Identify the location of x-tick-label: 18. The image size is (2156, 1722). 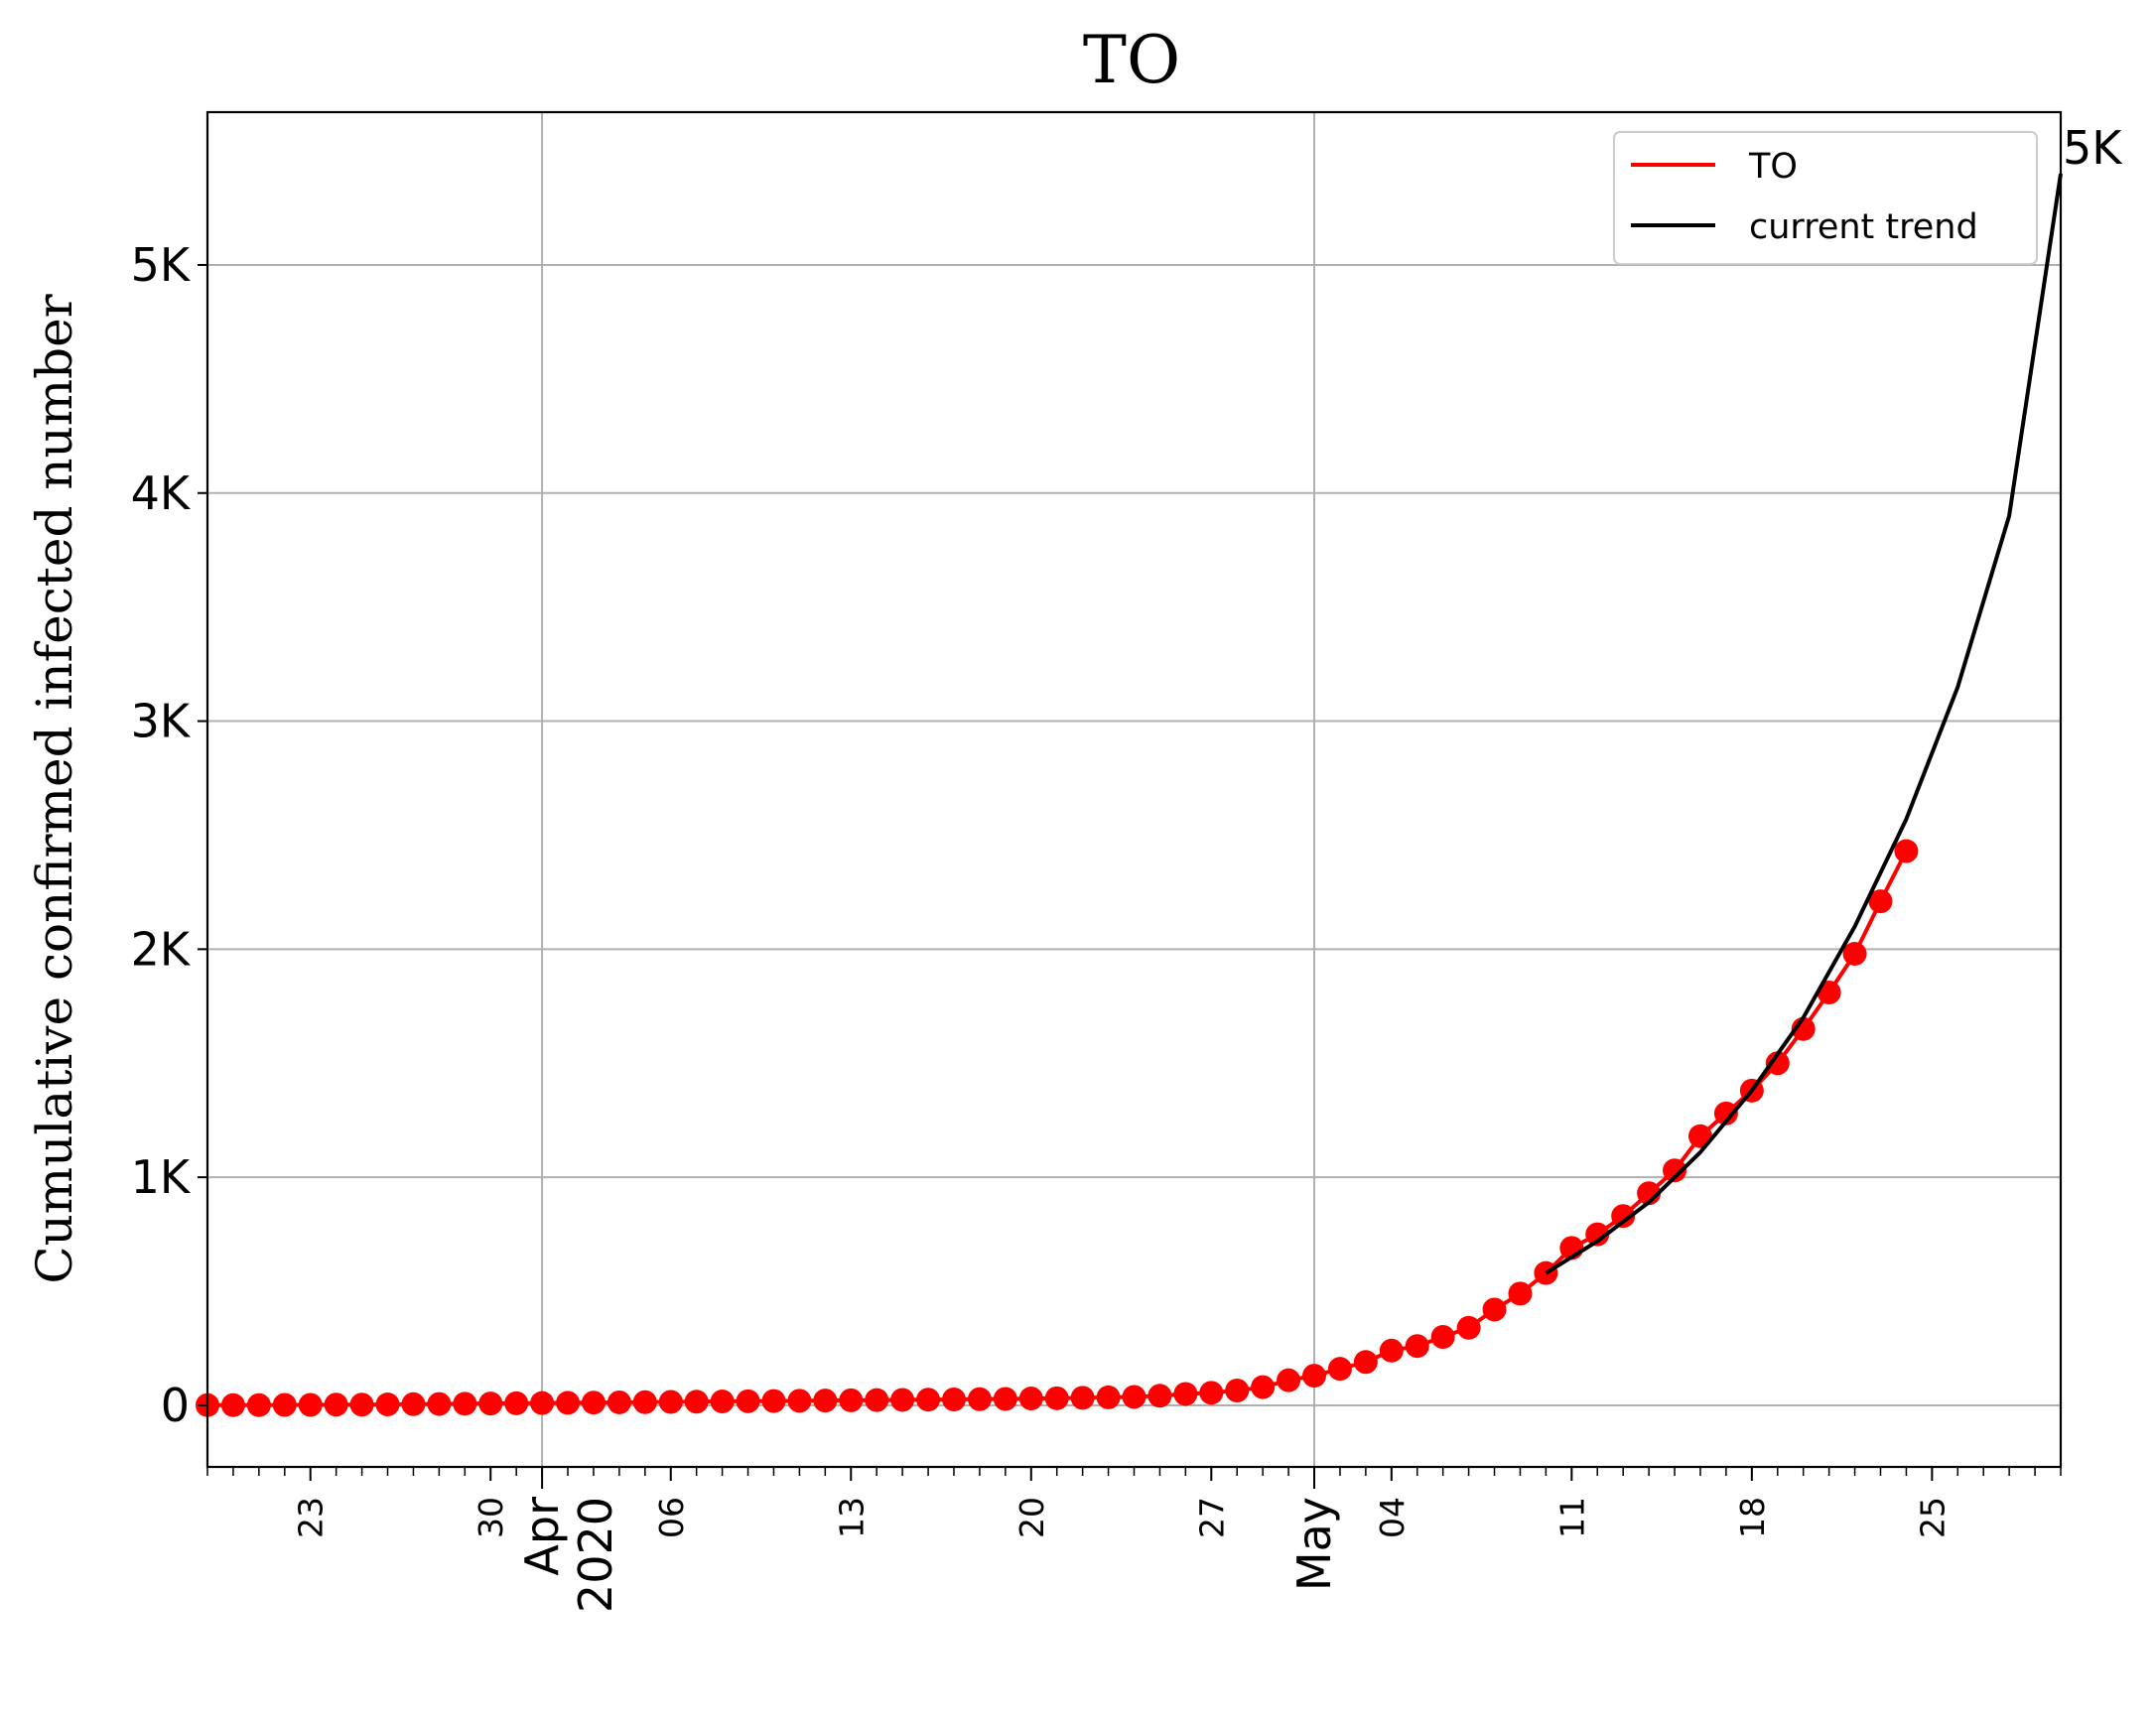
(1752, 1517).